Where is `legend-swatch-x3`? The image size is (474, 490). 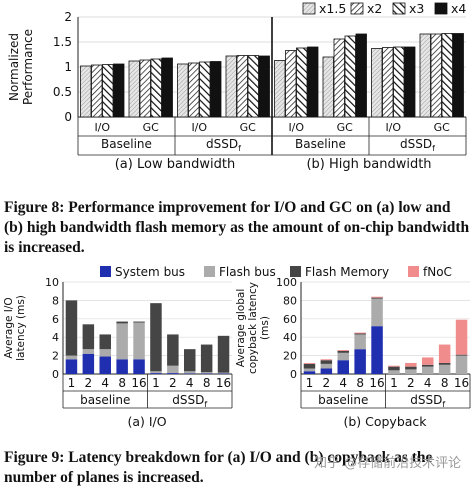 legend-swatch-x3 is located at coordinates (399, 8).